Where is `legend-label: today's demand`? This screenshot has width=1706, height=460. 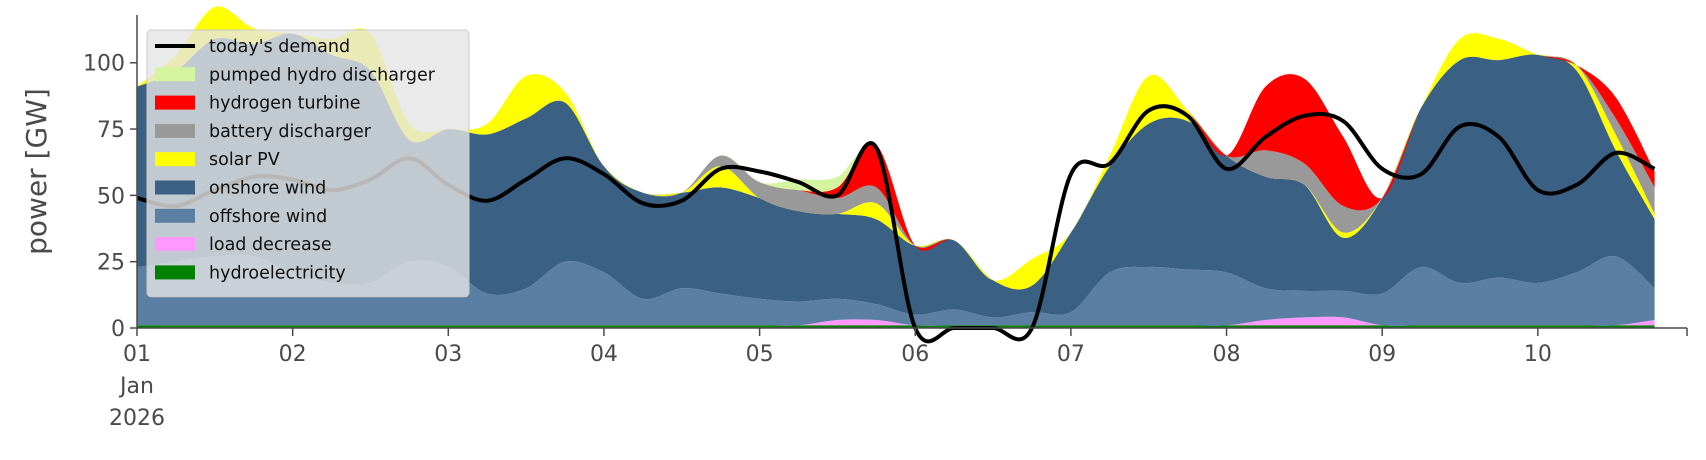 legend-label: today's demand is located at coordinates (279, 47).